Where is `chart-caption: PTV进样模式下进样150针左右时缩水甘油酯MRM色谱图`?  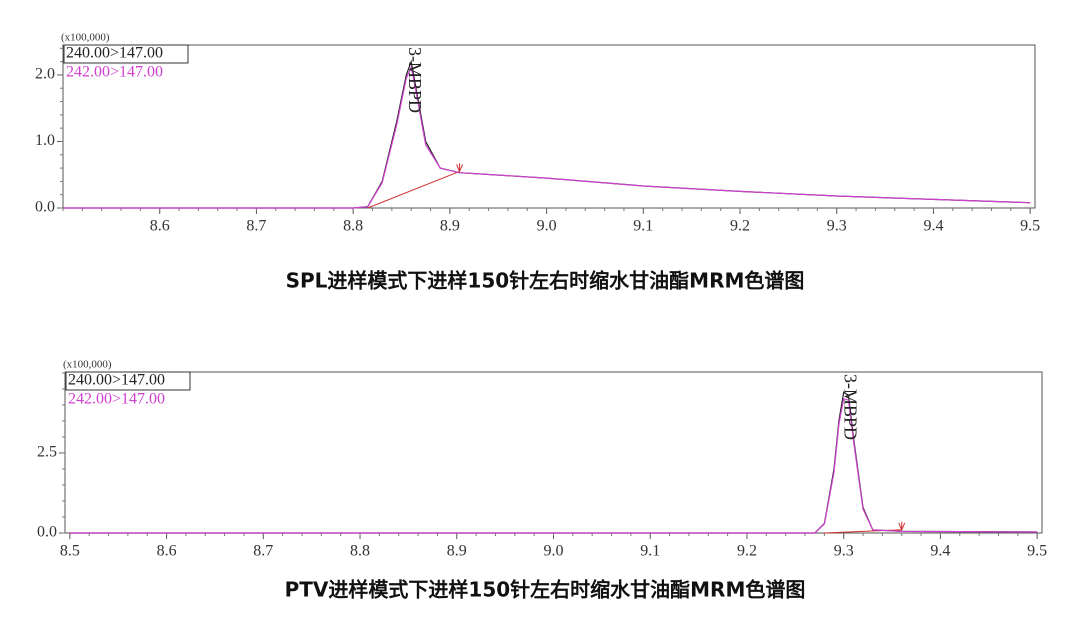
chart-caption: PTV进样模式下进样150针左右时缩水甘油酯MRM色谱图 is located at coordinates (545, 590).